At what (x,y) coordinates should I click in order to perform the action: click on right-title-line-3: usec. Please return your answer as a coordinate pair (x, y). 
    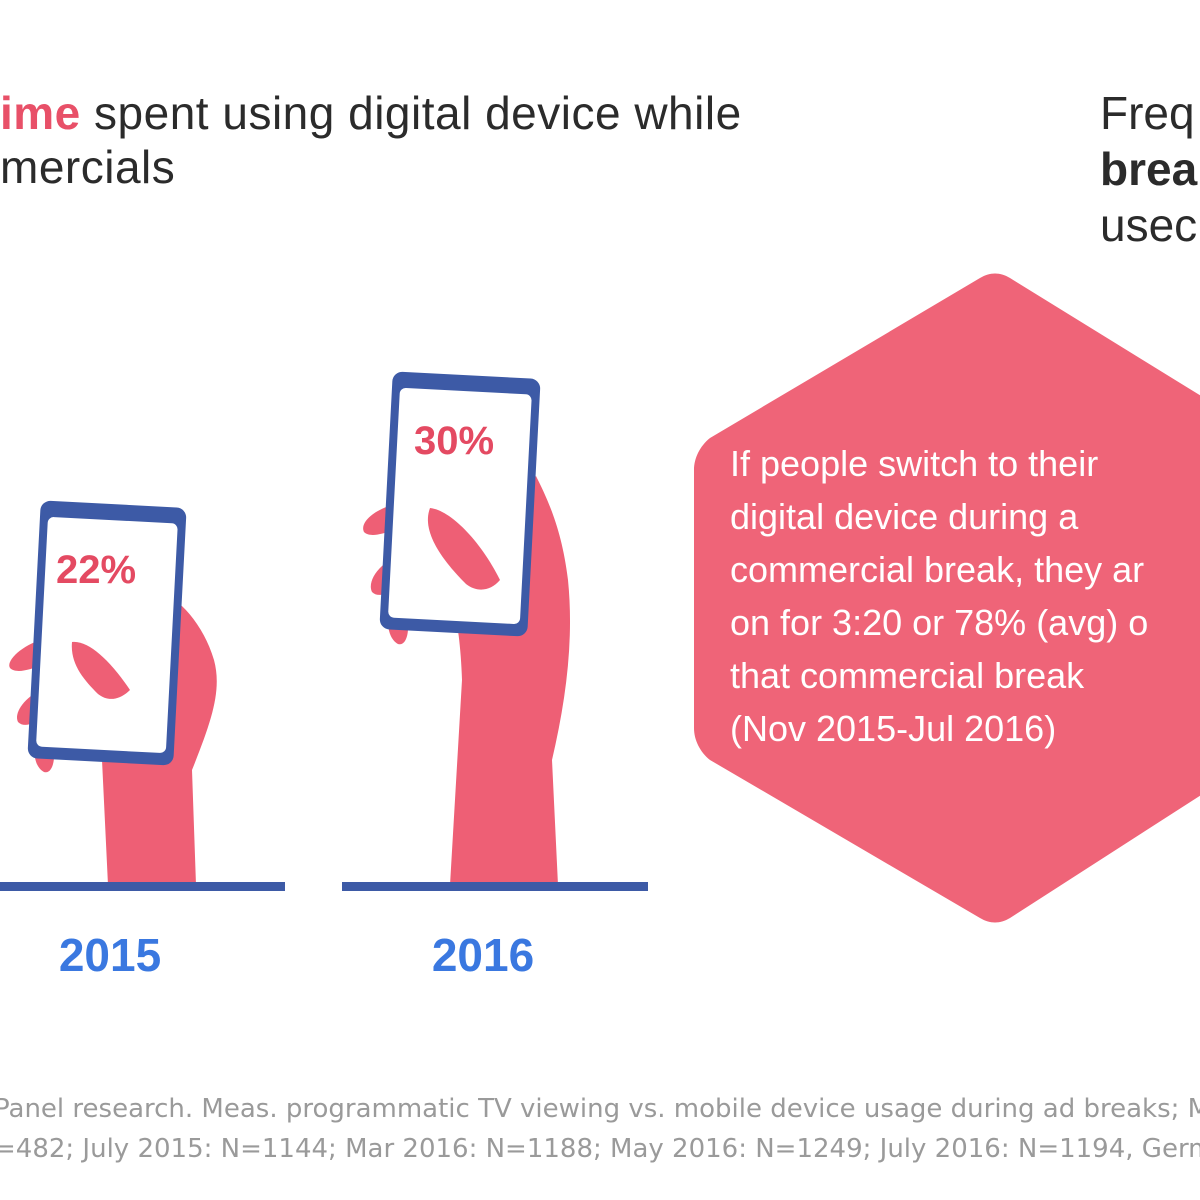
    Looking at the image, I should click on (1149, 225).